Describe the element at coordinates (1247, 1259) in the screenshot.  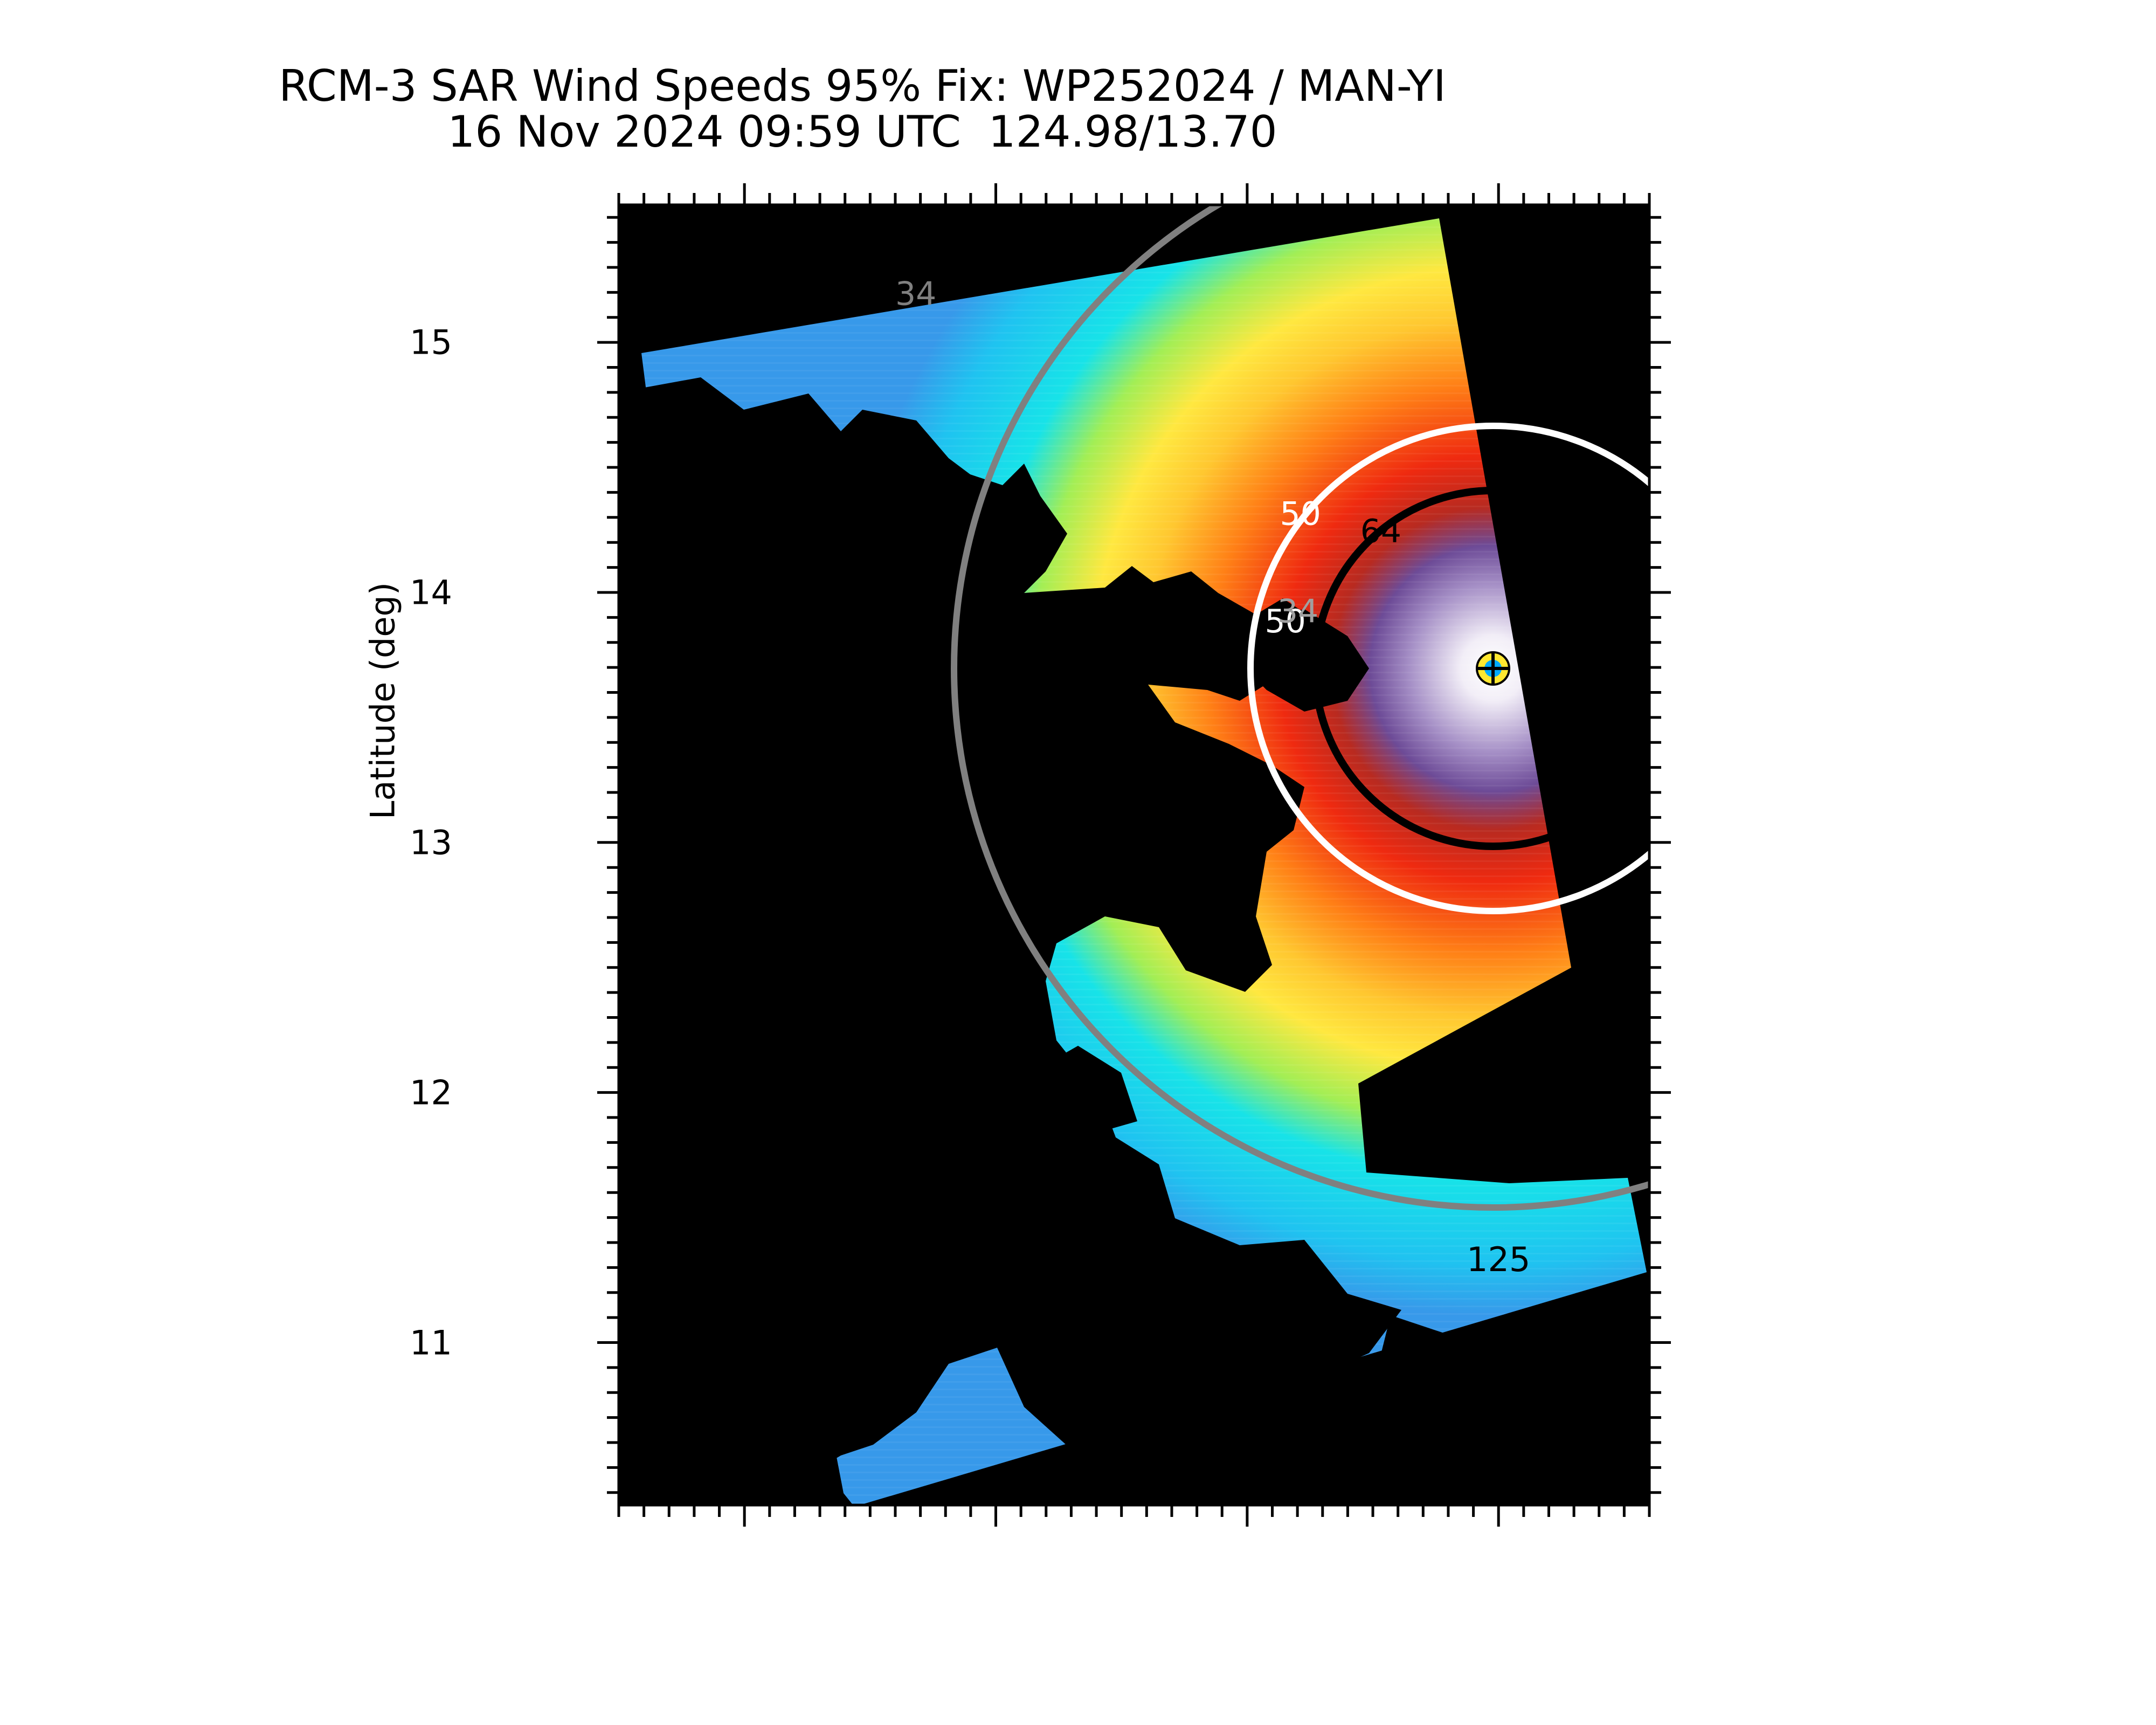
I see `x-tick-label: 124` at that location.